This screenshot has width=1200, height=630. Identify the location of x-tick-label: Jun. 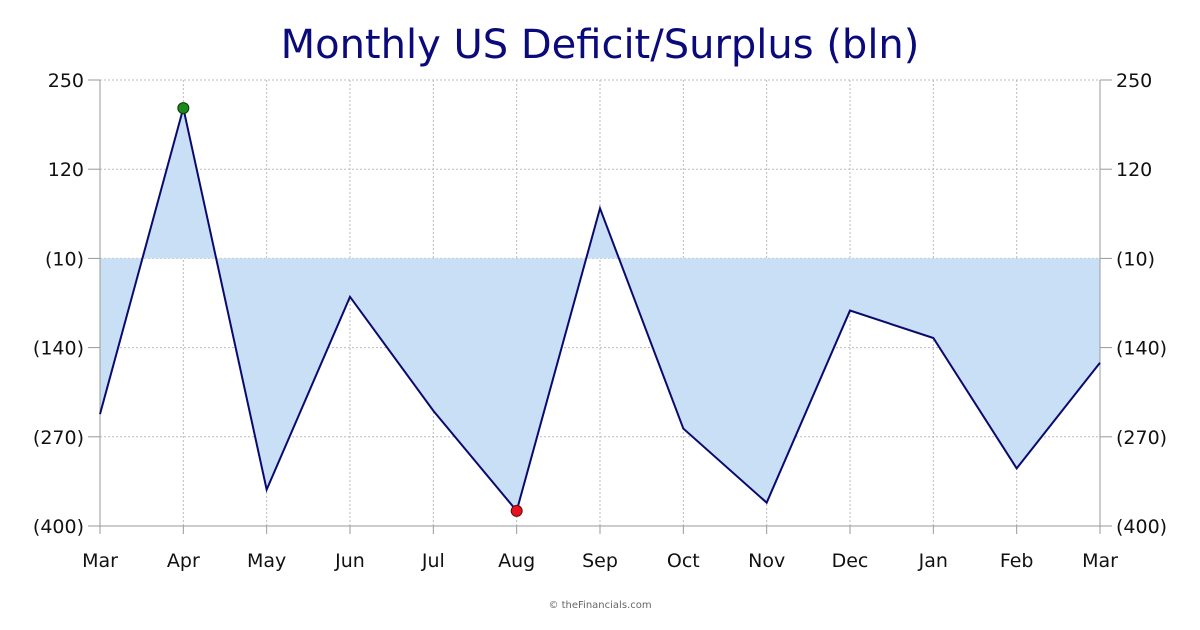
(349, 561).